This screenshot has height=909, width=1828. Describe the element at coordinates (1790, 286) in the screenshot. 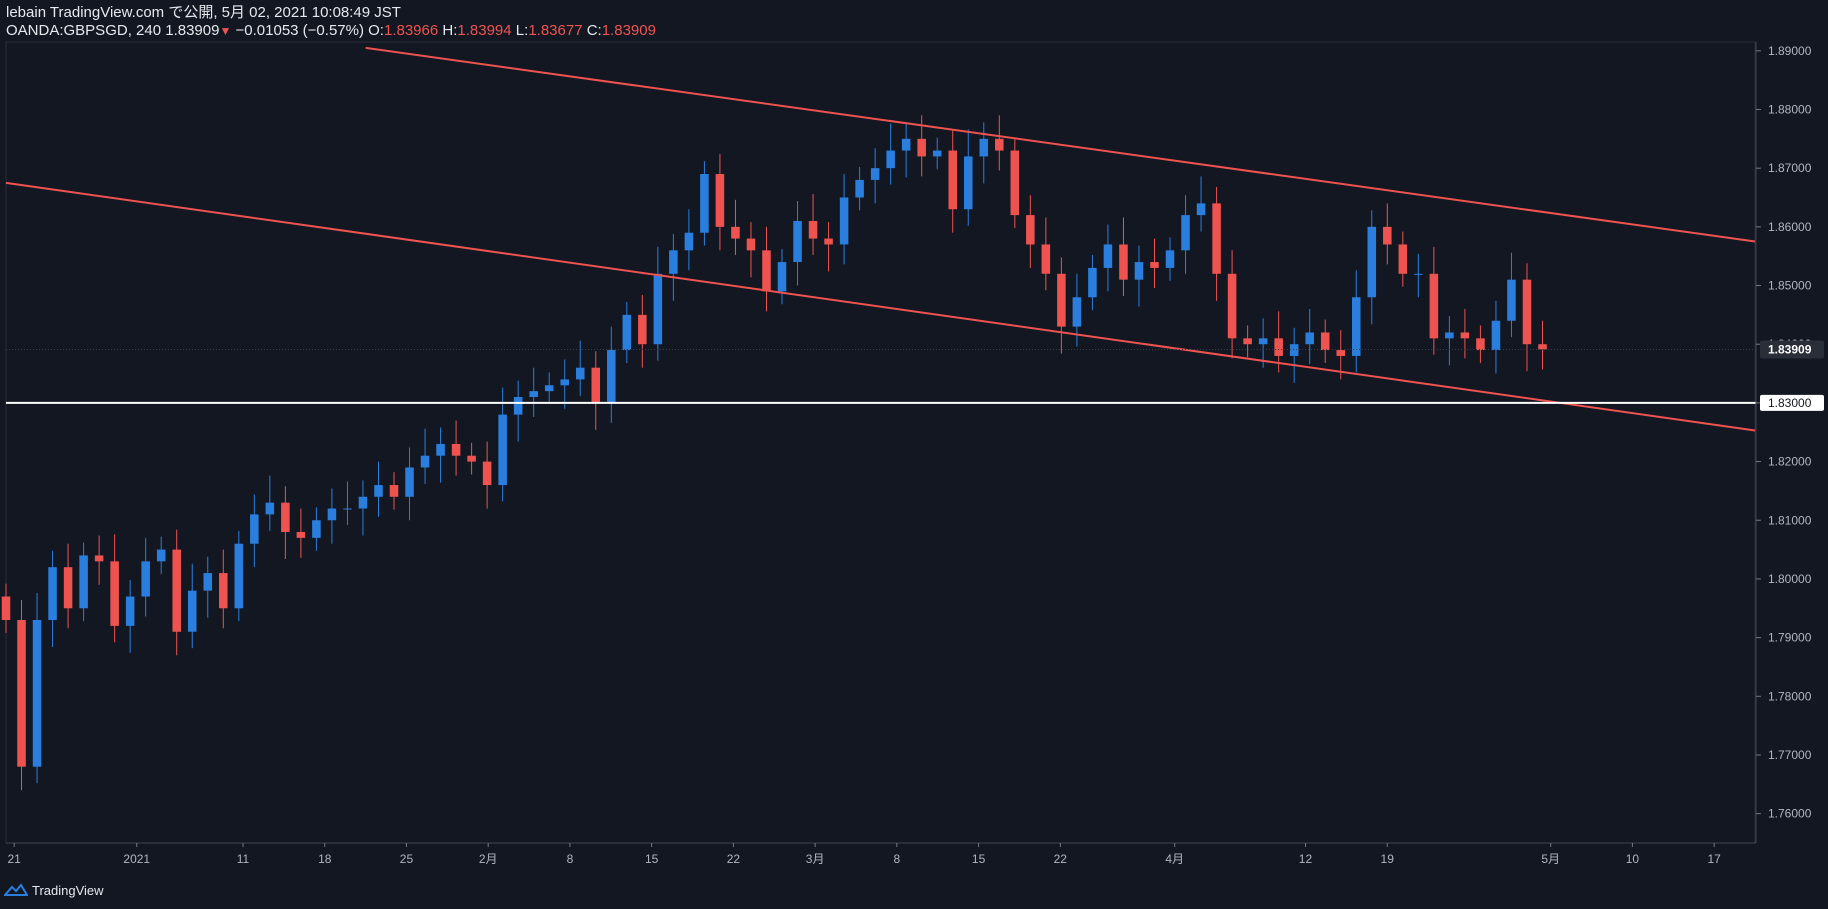

I see `price-tick-label: 1.85000` at that location.